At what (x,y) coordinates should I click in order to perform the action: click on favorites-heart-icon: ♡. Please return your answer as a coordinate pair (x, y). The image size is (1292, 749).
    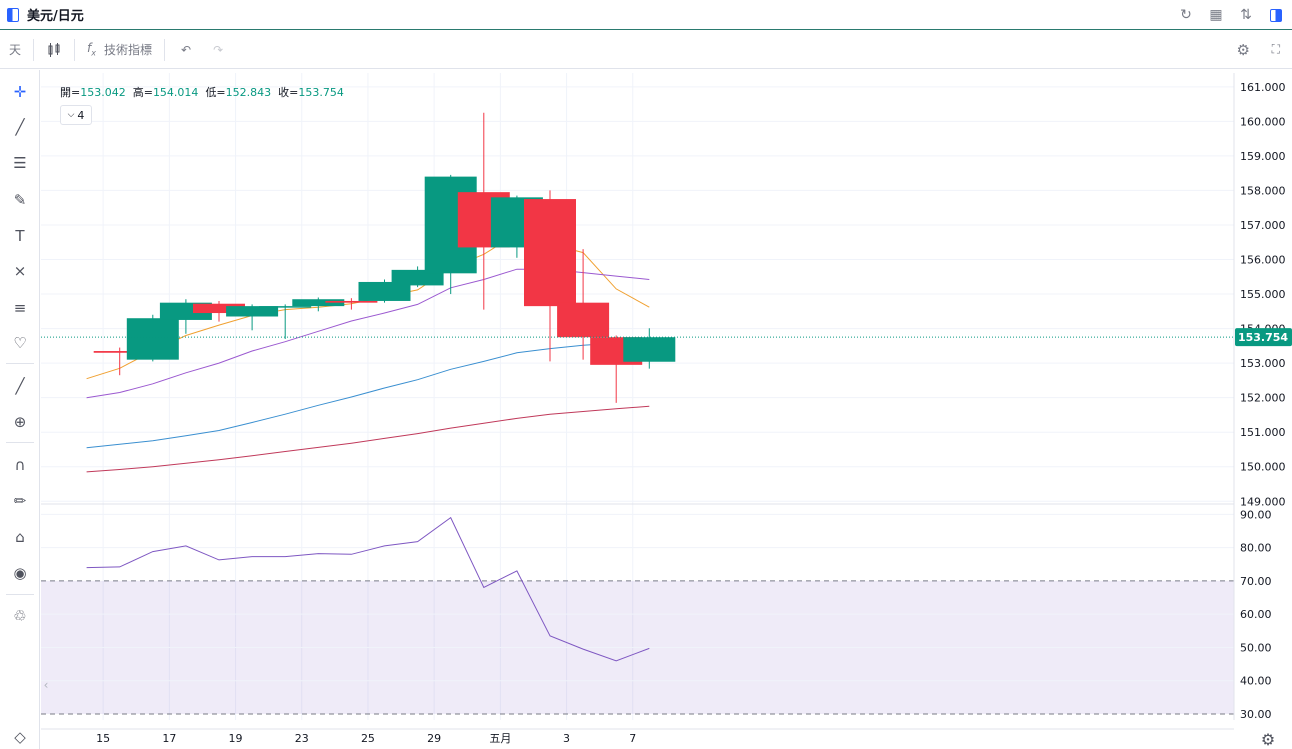
    Looking at the image, I should click on (20, 343).